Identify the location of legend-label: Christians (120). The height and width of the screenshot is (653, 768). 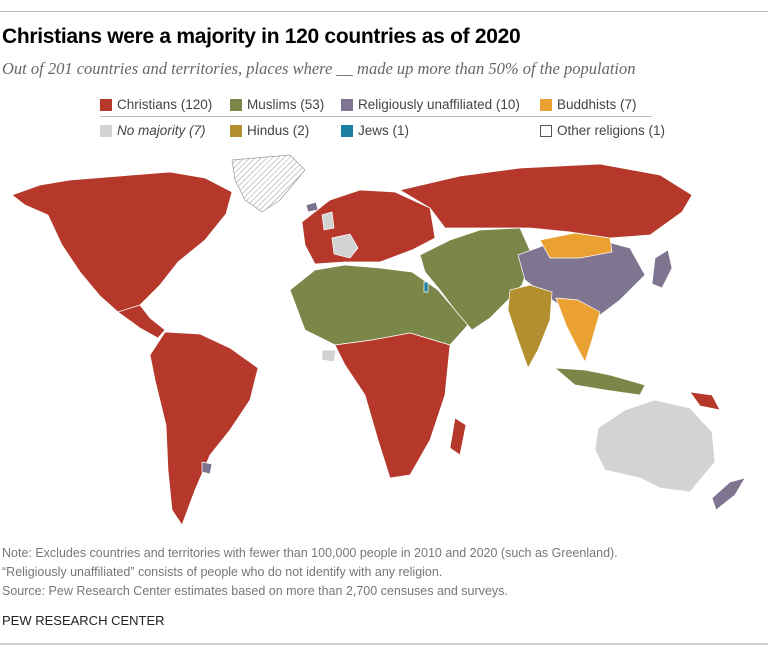
(165, 104).